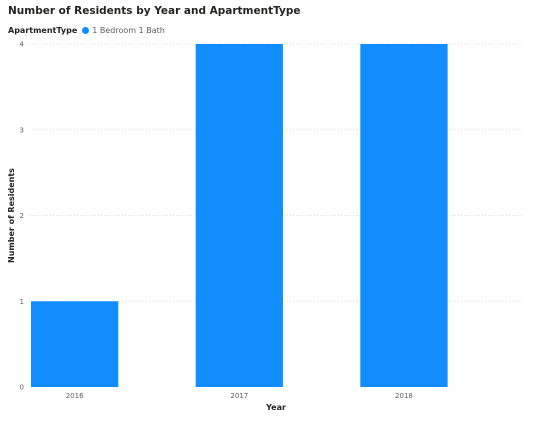  What do you see at coordinates (404, 396) in the screenshot?
I see `x-tick-label: 2018` at bounding box center [404, 396].